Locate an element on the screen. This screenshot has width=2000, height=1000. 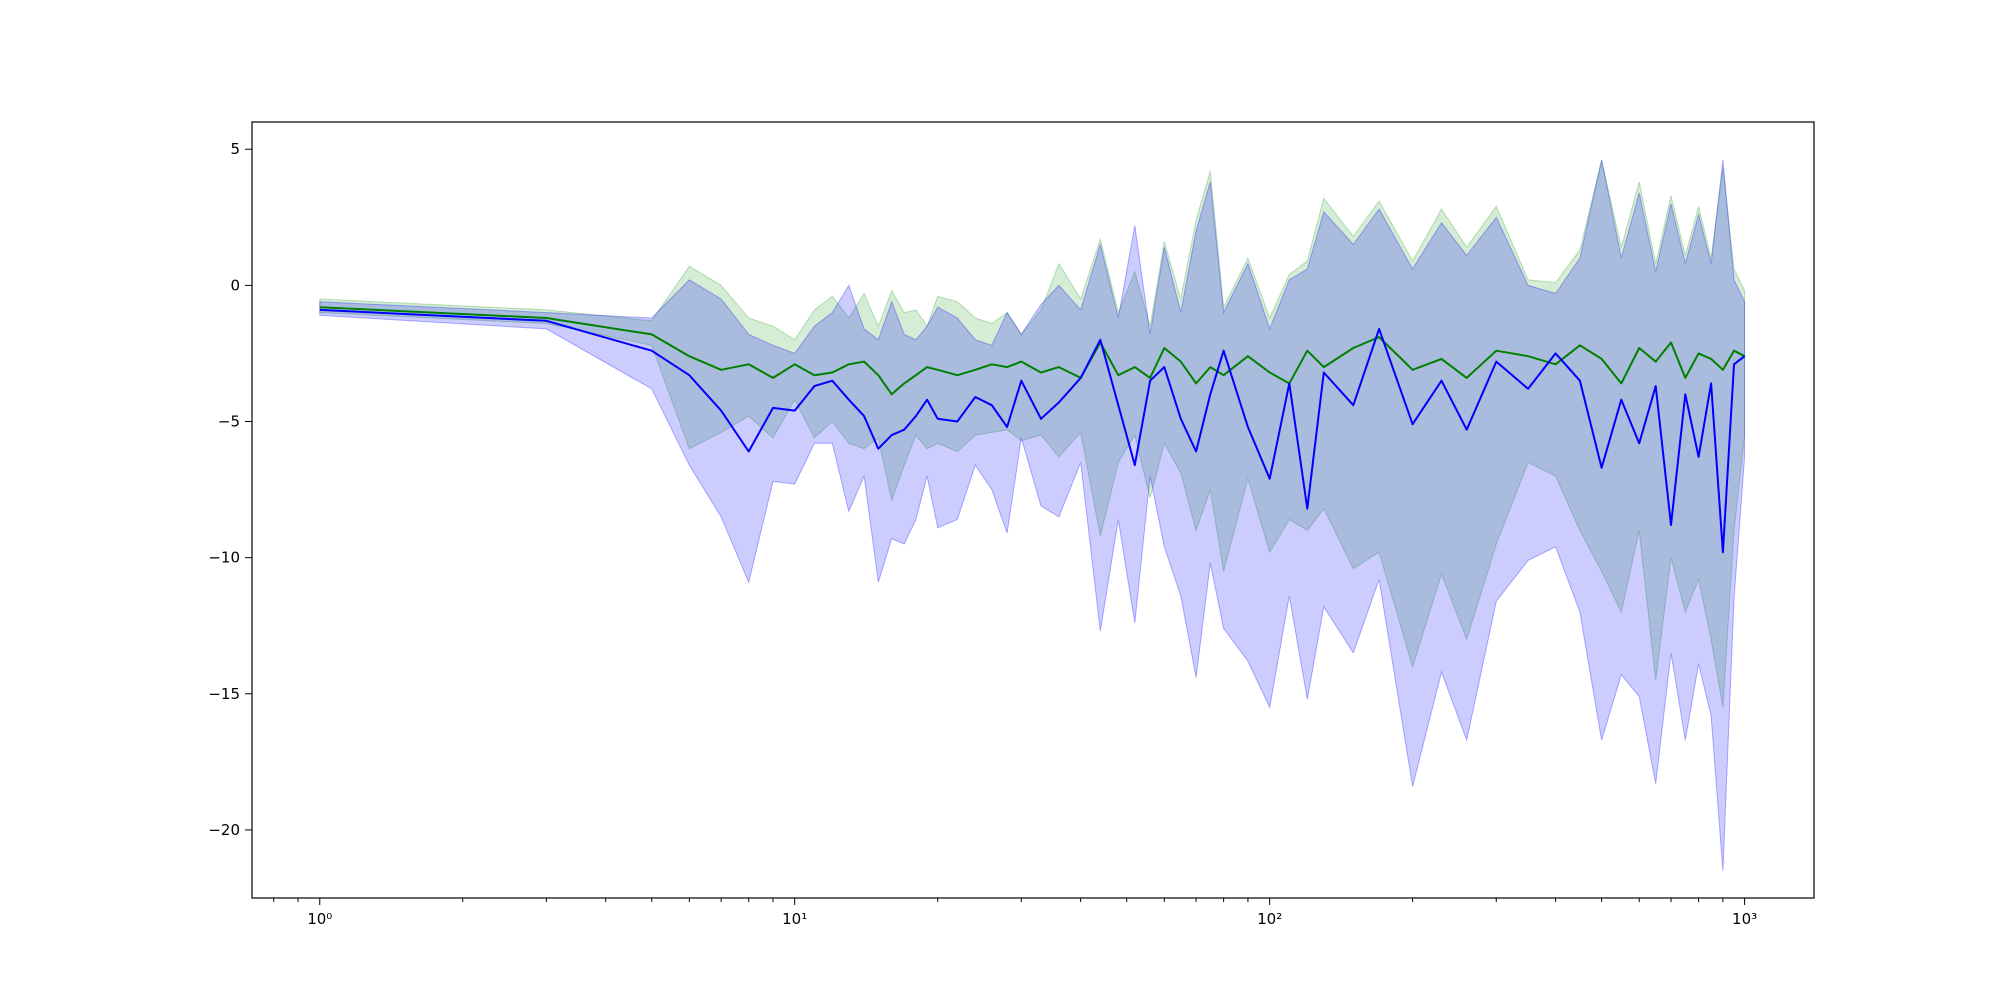
y-tick-label: −10 is located at coordinates (224, 558).